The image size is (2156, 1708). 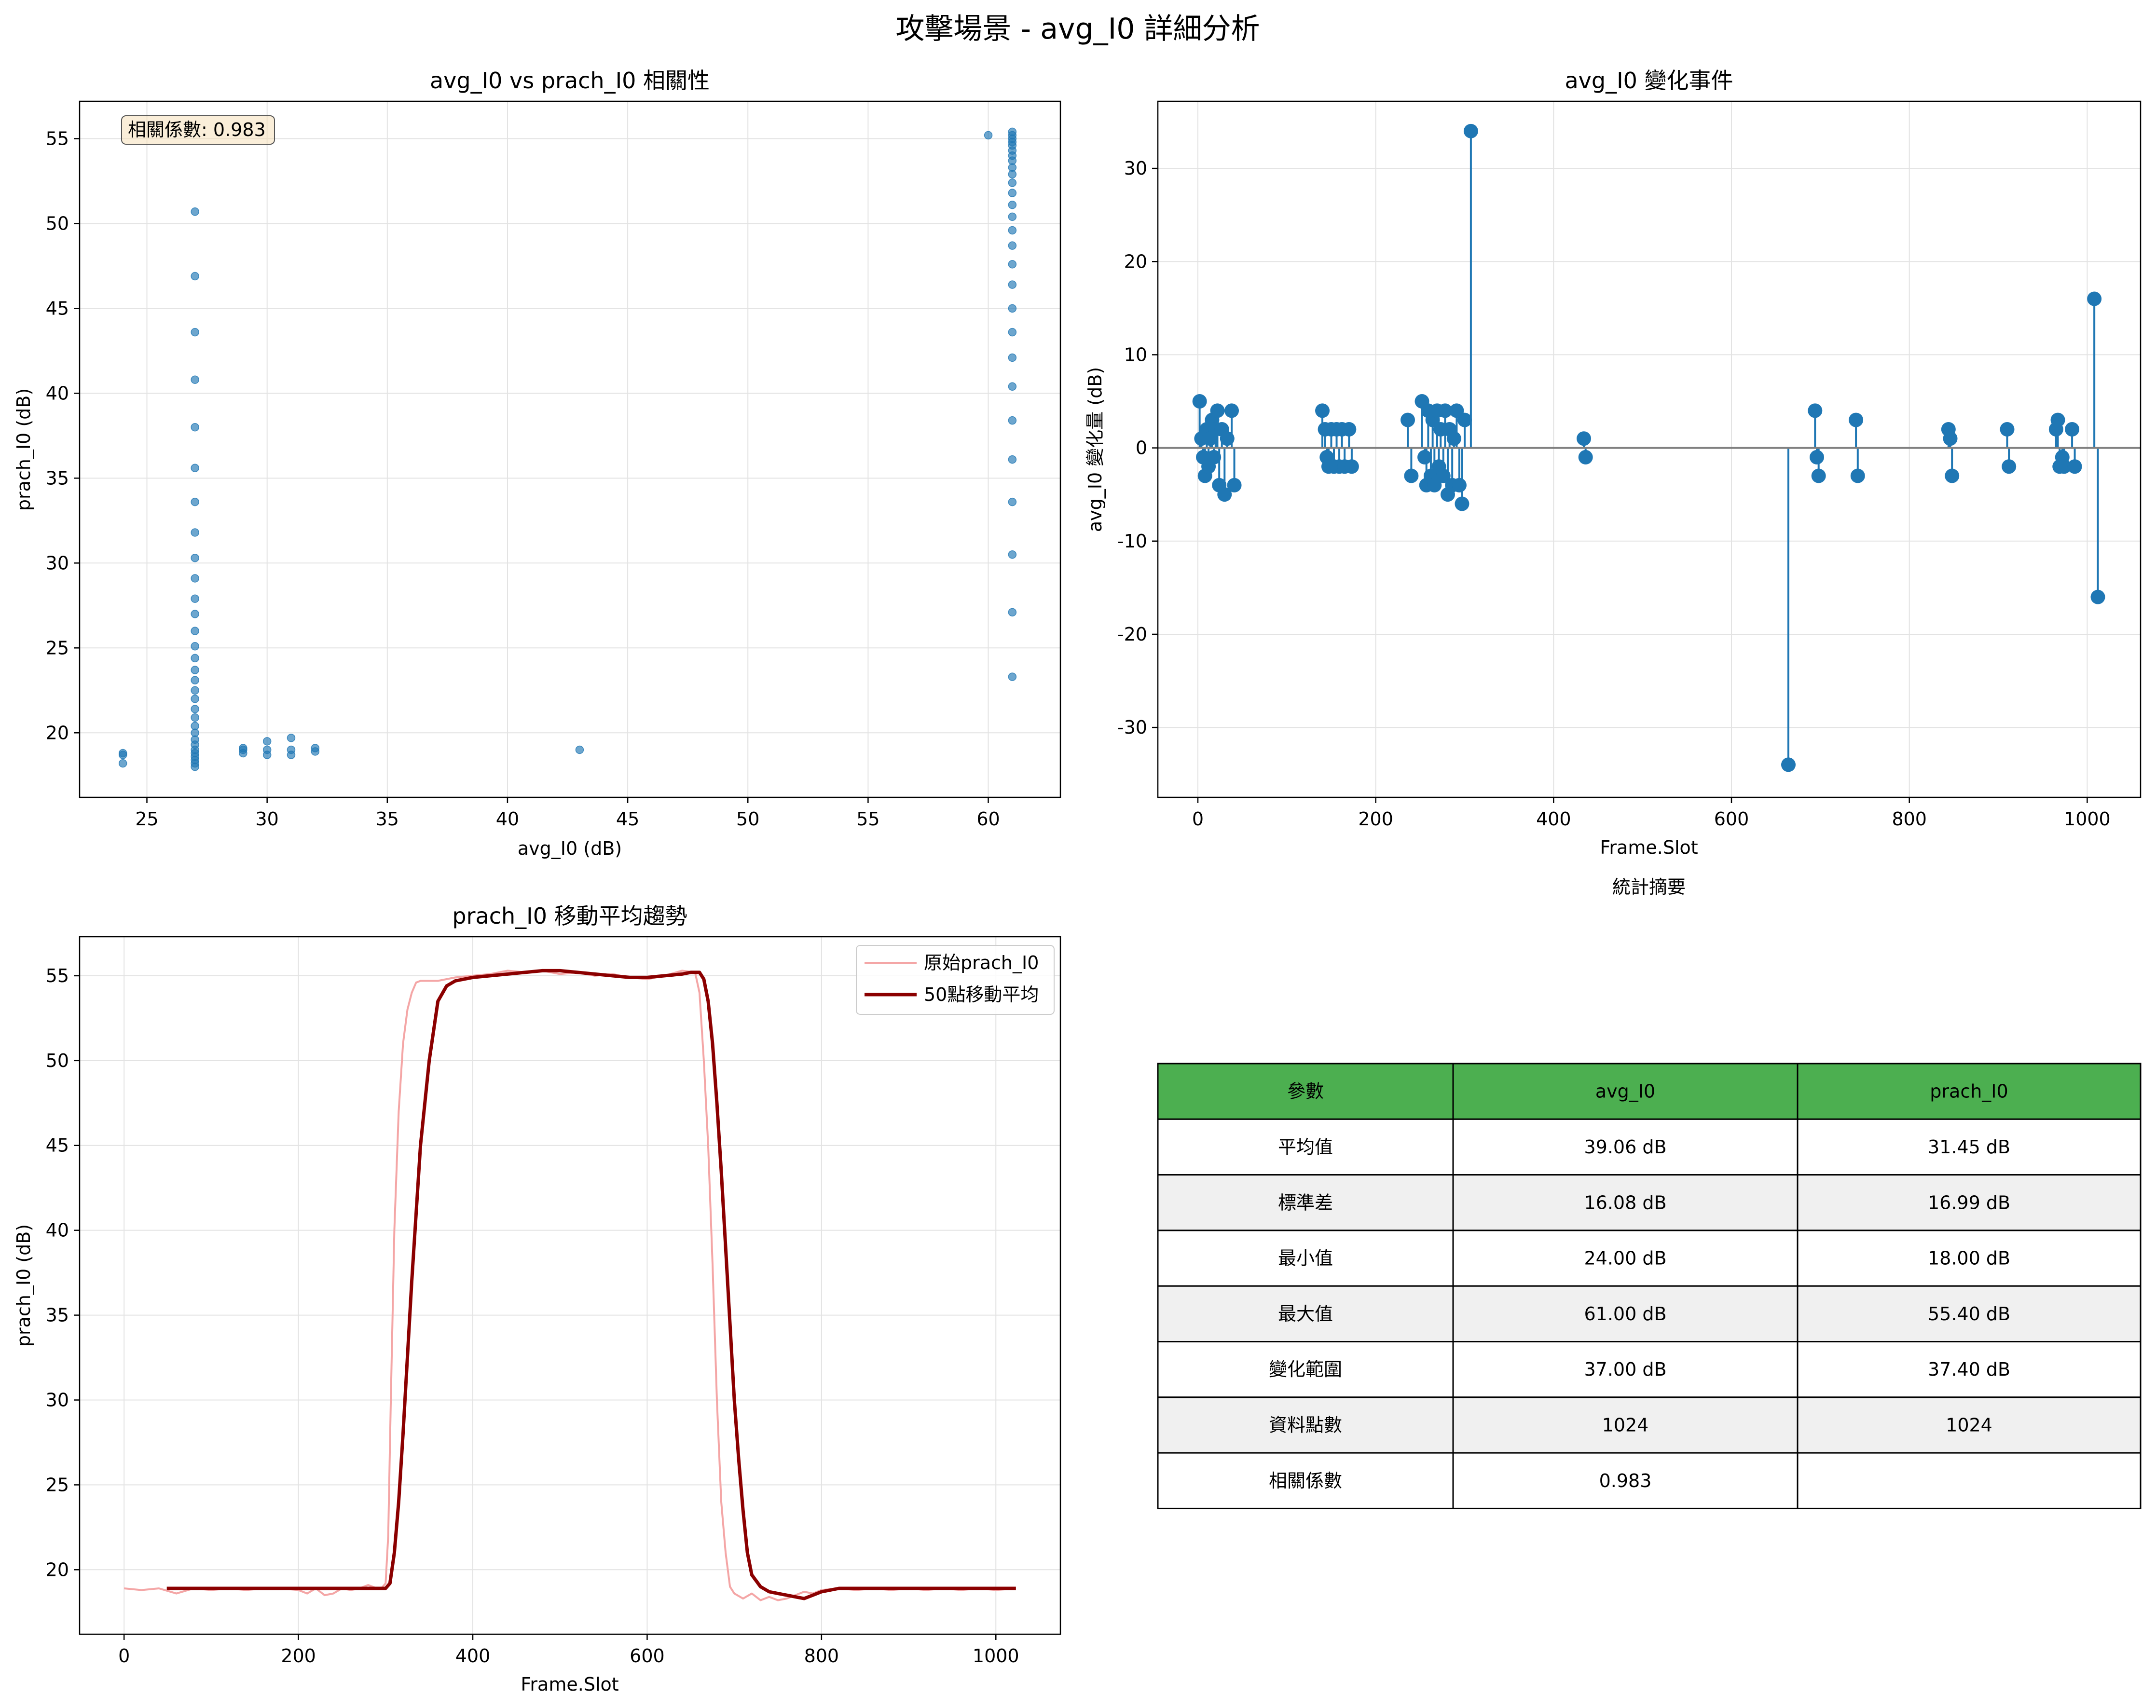 What do you see at coordinates (1132, 541) in the screenshot?
I see `stem-y-tick-label: -10` at bounding box center [1132, 541].